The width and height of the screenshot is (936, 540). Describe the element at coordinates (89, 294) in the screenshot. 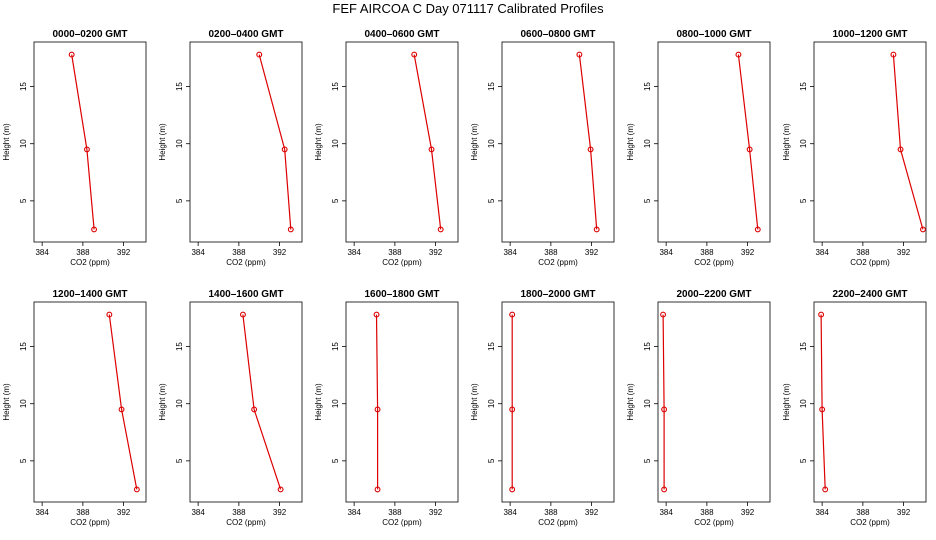

I see `panel-6-title: 1200–1400 GMT` at that location.